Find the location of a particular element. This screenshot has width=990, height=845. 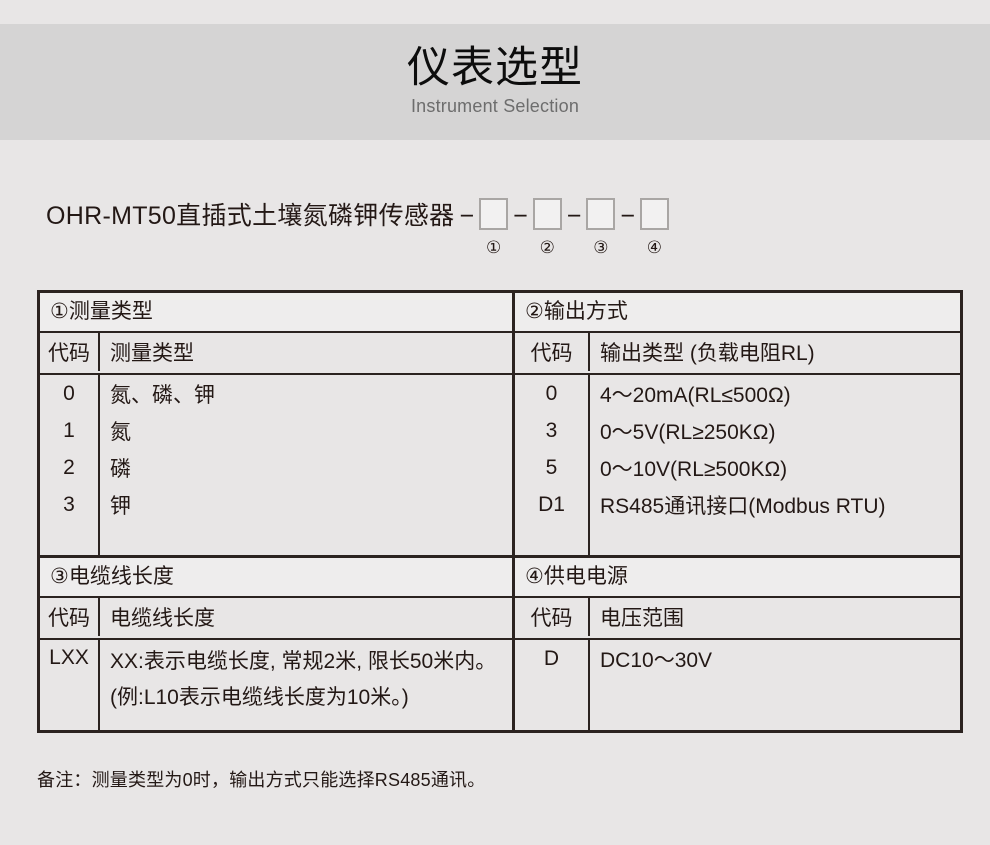

column-header-desc: 电缆线长度 is located at coordinates (162, 618).